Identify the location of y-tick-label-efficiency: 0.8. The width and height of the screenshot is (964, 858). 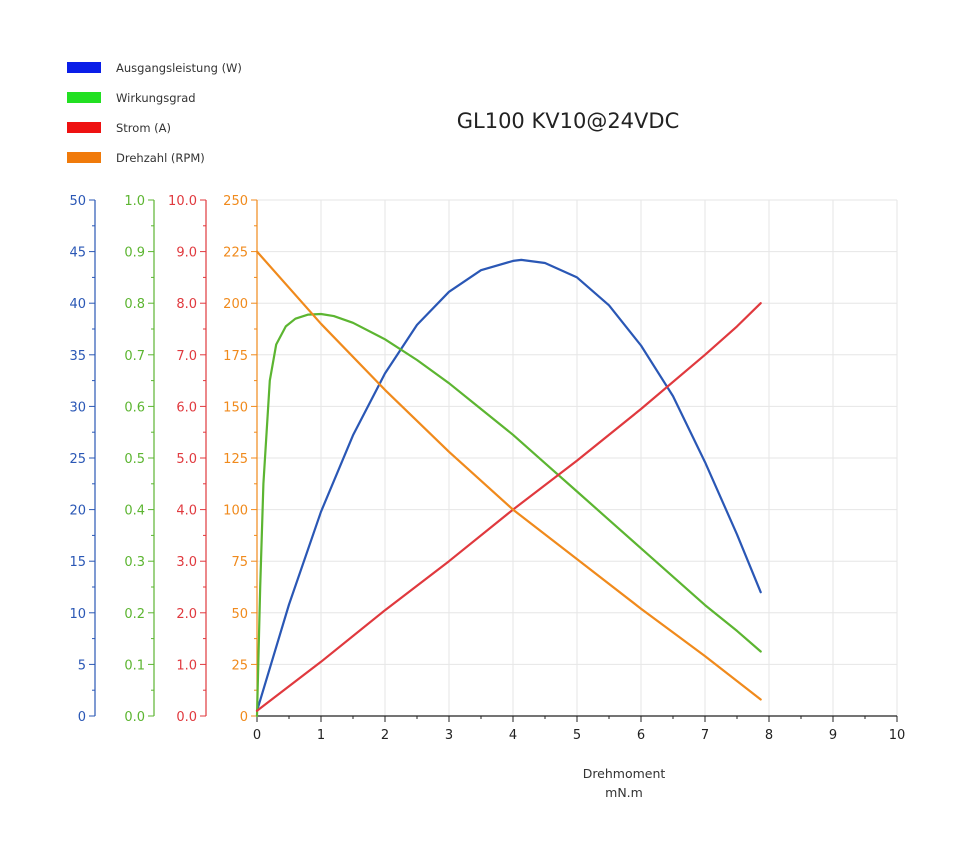
(134, 304).